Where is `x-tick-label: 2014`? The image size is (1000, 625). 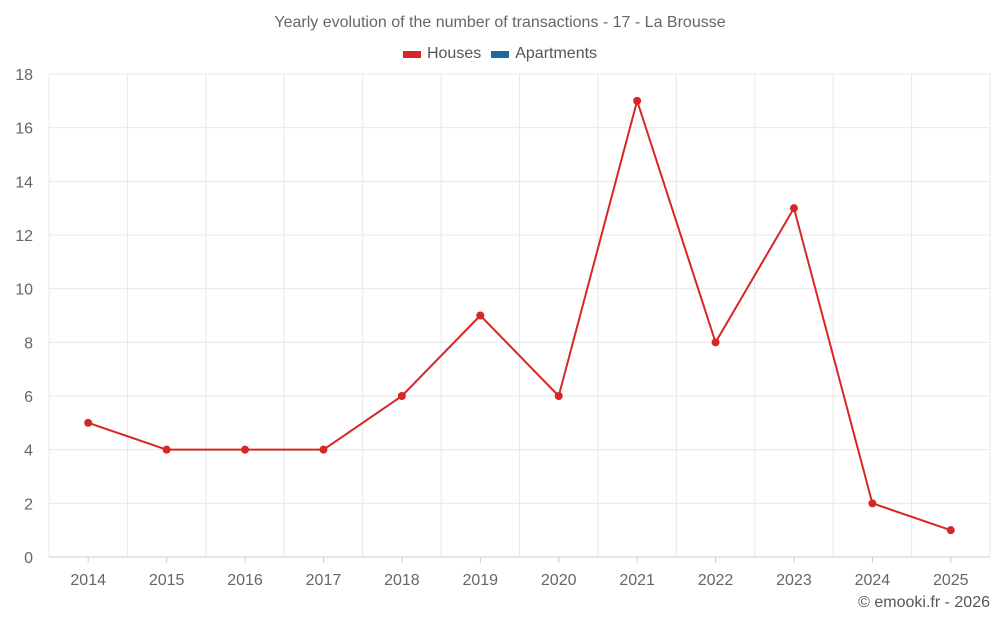
x-tick-label: 2014 is located at coordinates (88, 580).